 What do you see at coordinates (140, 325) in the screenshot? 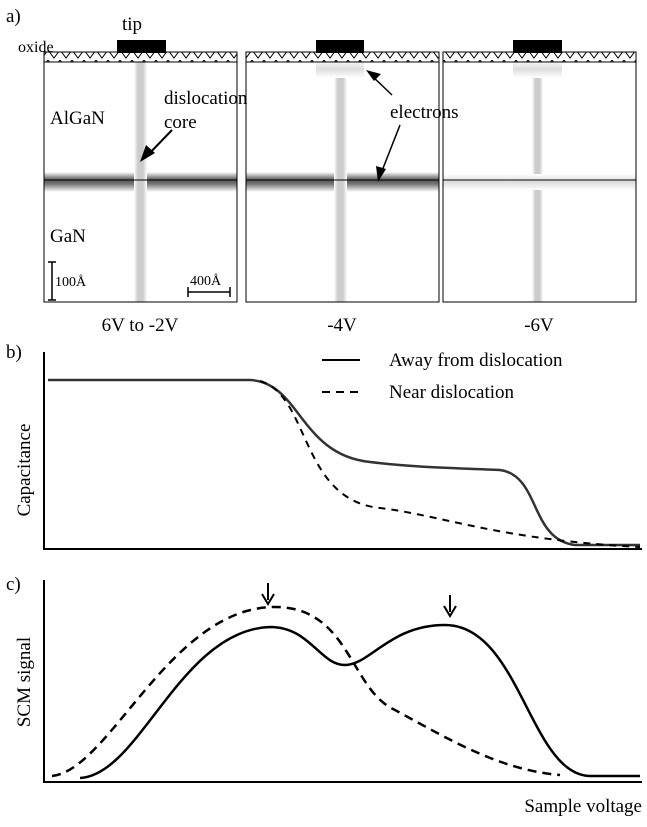
I see `caption: 6V to -2V` at bounding box center [140, 325].